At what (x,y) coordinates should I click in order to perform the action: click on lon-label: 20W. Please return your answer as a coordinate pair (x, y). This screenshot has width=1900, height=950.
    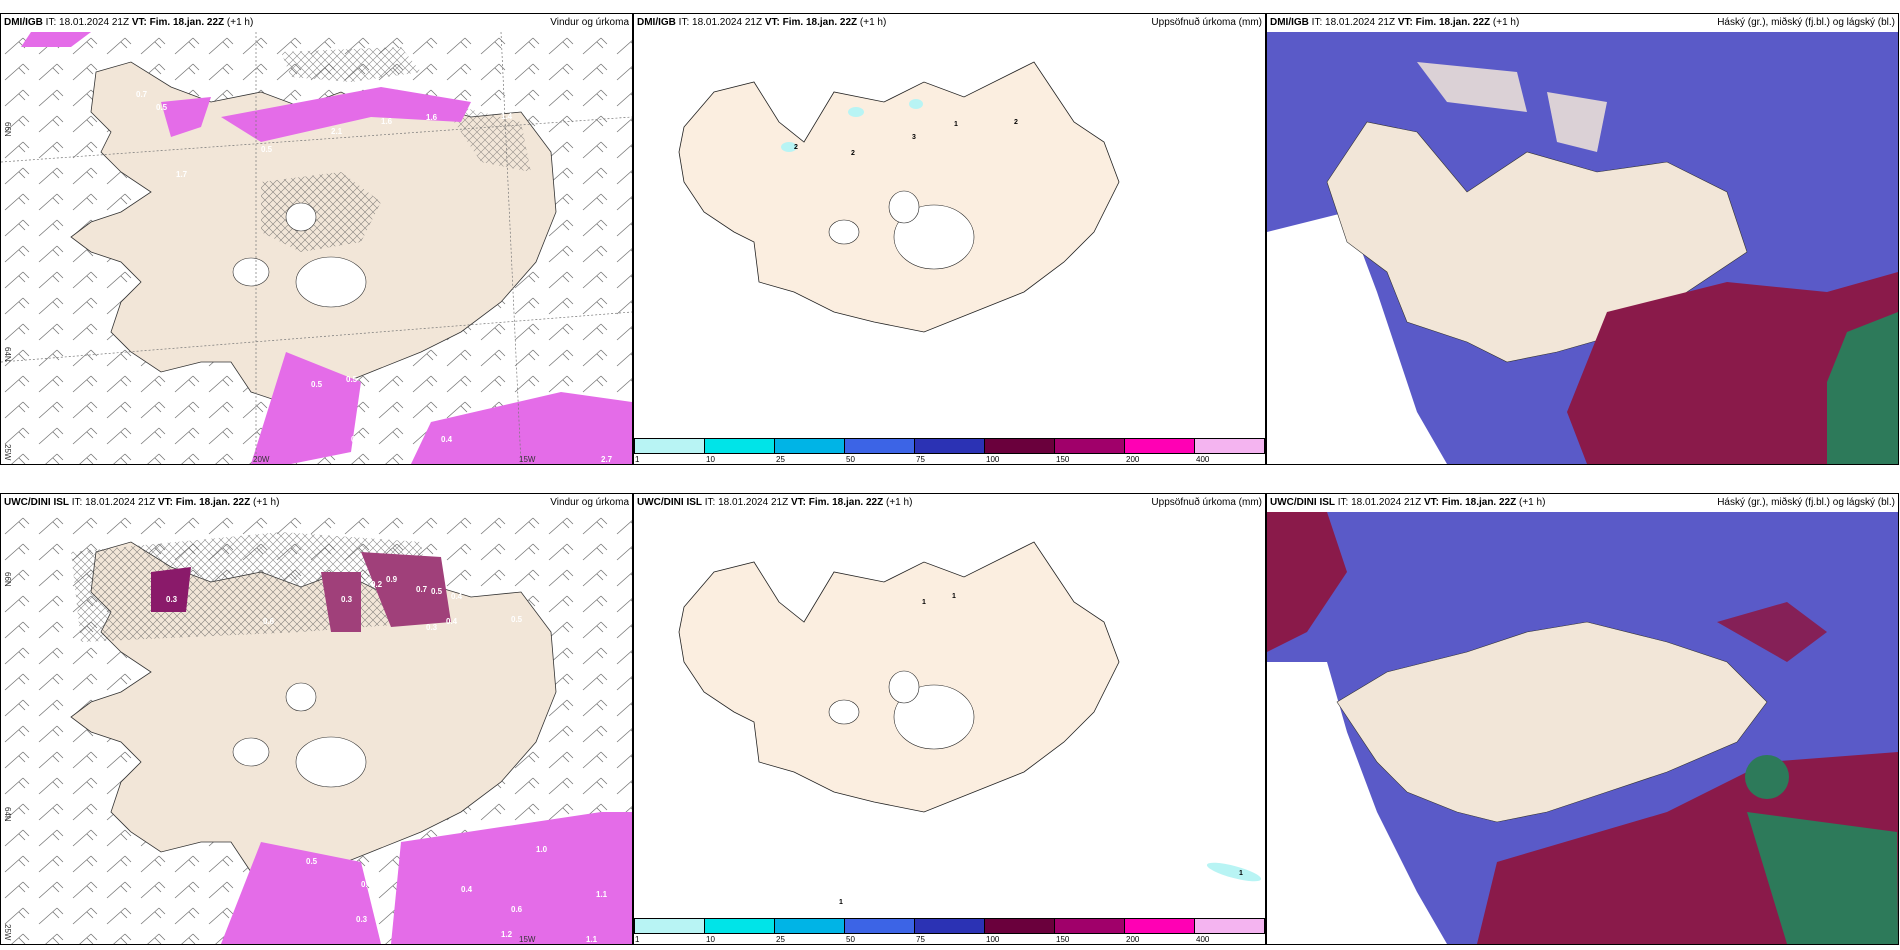
    Looking at the image, I should click on (261, 459).